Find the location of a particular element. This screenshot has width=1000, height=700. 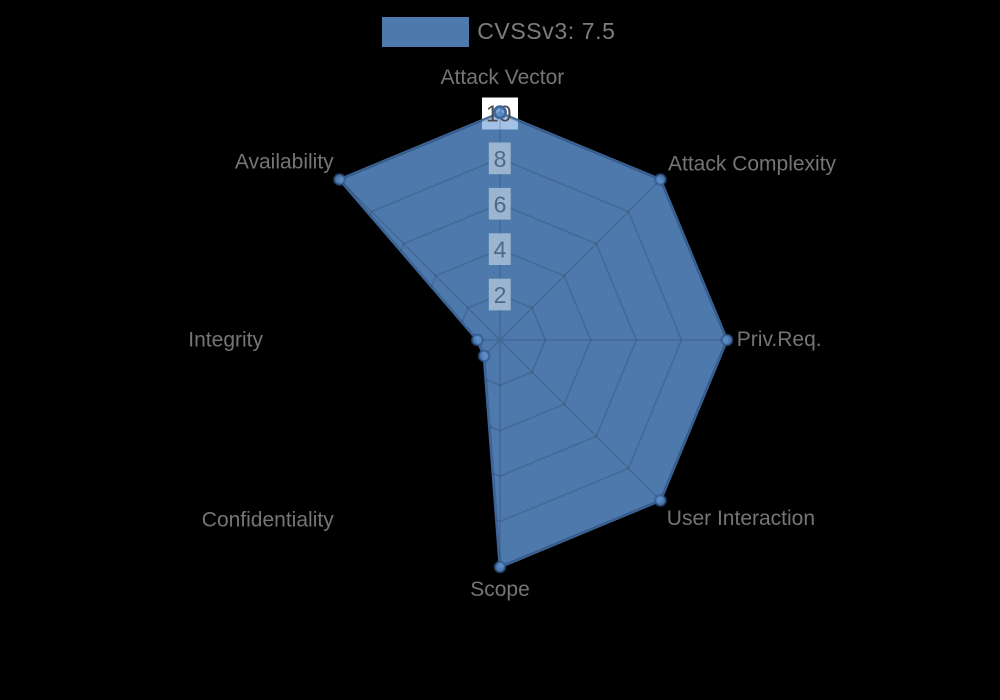

svg-text: 8 is located at coordinates (500, 159).